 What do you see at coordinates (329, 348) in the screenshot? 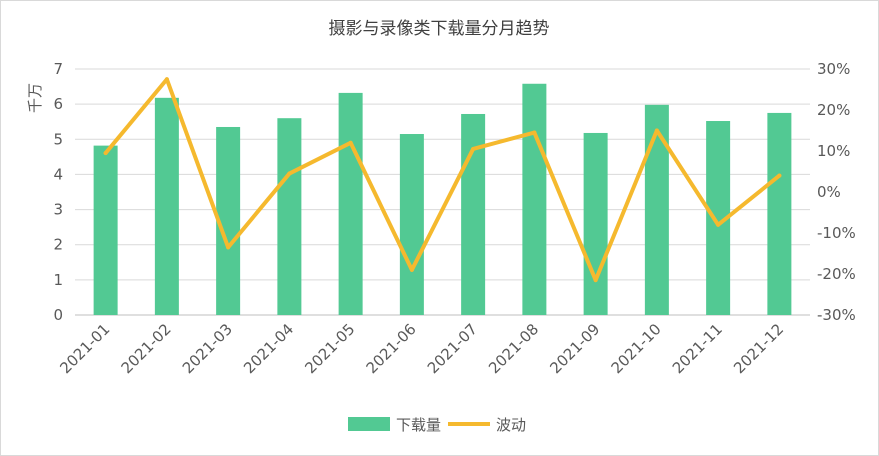
I see `x-tick-label: 2021-05` at bounding box center [329, 348].